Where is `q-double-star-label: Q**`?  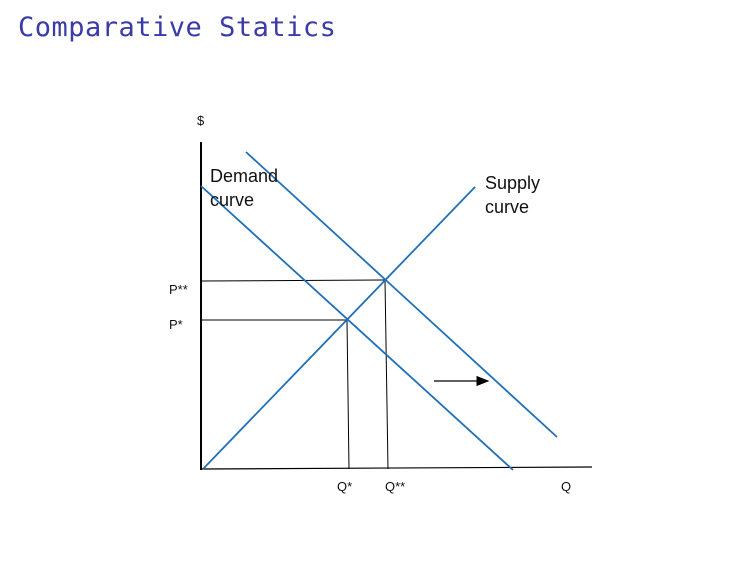 q-double-star-label: Q** is located at coordinates (395, 486).